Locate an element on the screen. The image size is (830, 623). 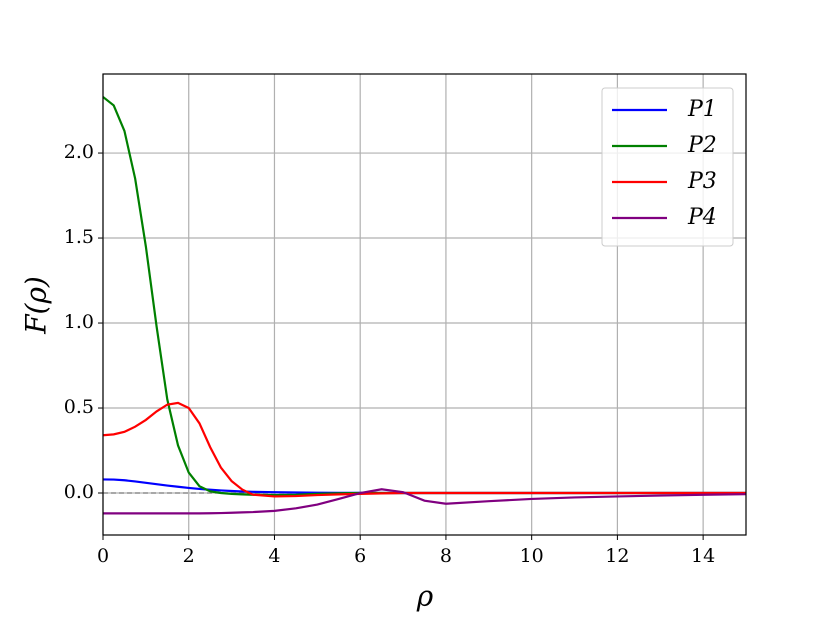
x-tick-label: 4 is located at coordinates (274, 556).